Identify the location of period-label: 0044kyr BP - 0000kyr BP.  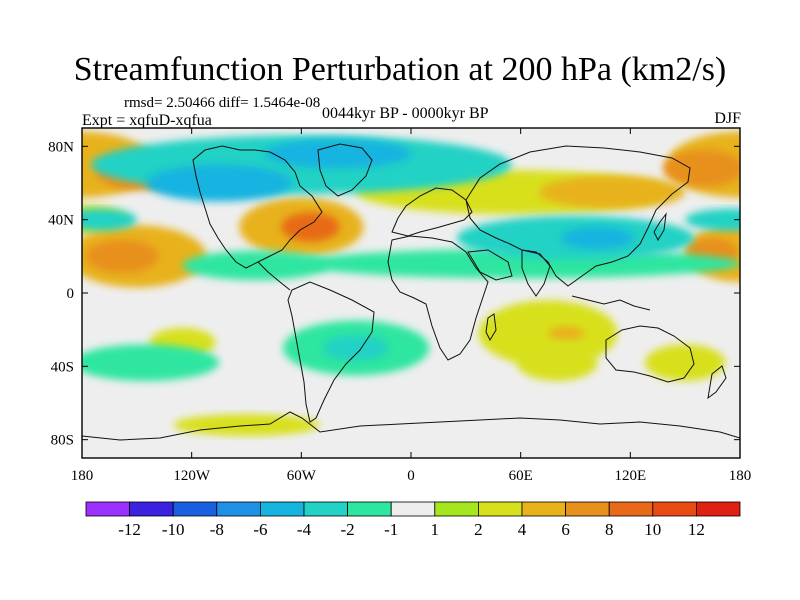
(405, 113).